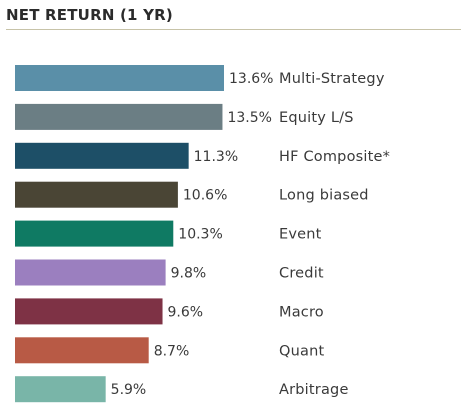 The width and height of the screenshot is (467, 410). I want to click on category-label: Long biased, so click(324, 196).